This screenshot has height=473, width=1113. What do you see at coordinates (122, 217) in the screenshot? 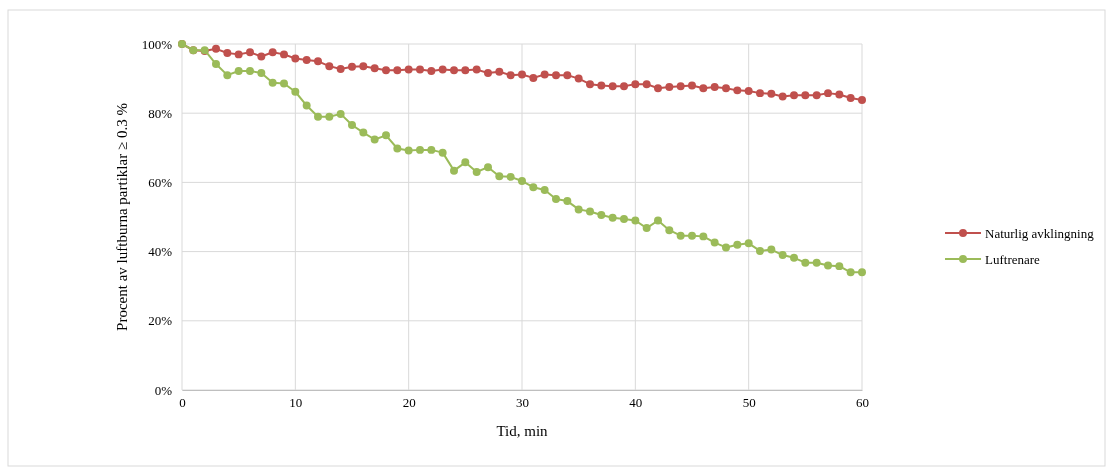
I see `y-axis-title: Procent av luftburna partiklar ≥ 0.3 %` at bounding box center [122, 217].